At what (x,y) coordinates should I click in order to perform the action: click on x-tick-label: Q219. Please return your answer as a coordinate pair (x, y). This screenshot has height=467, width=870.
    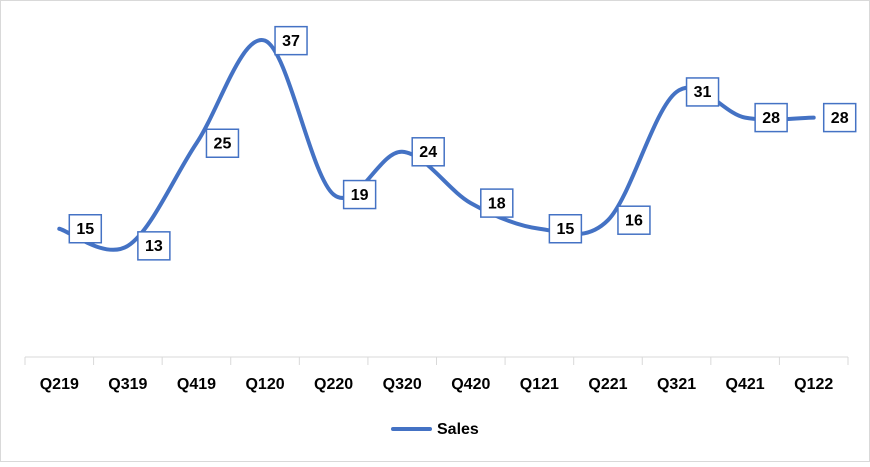
    Looking at the image, I should click on (59, 384).